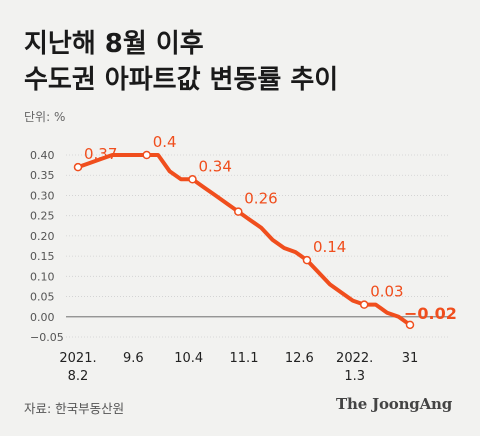 This screenshot has height=436, width=480. Describe the element at coordinates (42, 195) in the screenshot. I see `y-tick-label: 0.30` at that location.